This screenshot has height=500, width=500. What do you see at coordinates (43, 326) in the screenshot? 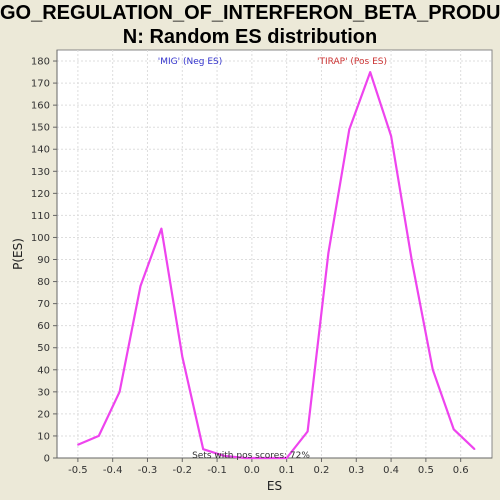
I see `y-tick-label: 60` at bounding box center [43, 326].